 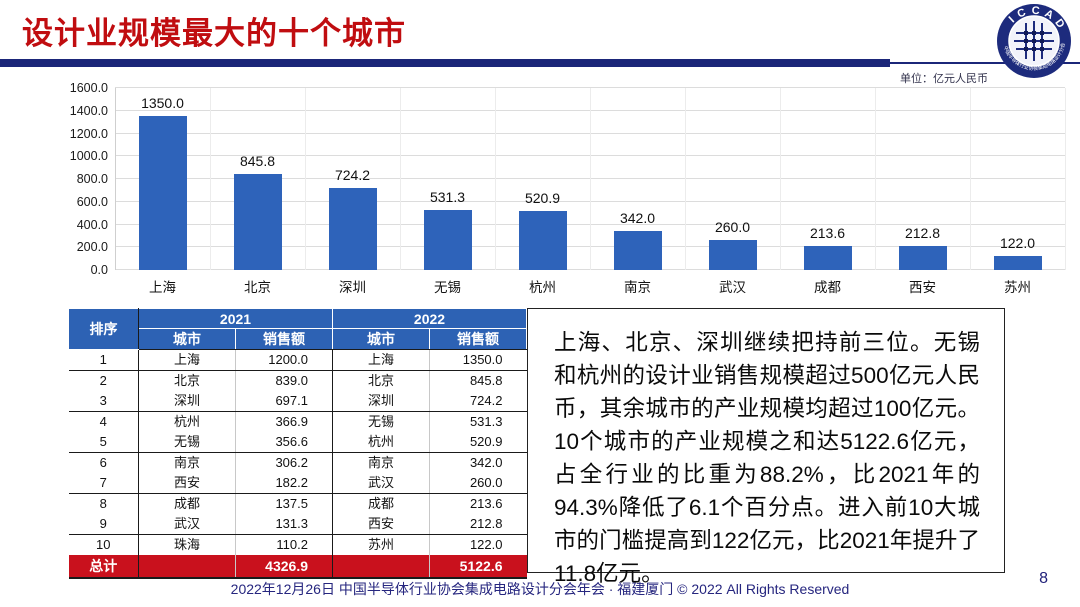 I want to click on category-label: 杭州, so click(x=542, y=287).